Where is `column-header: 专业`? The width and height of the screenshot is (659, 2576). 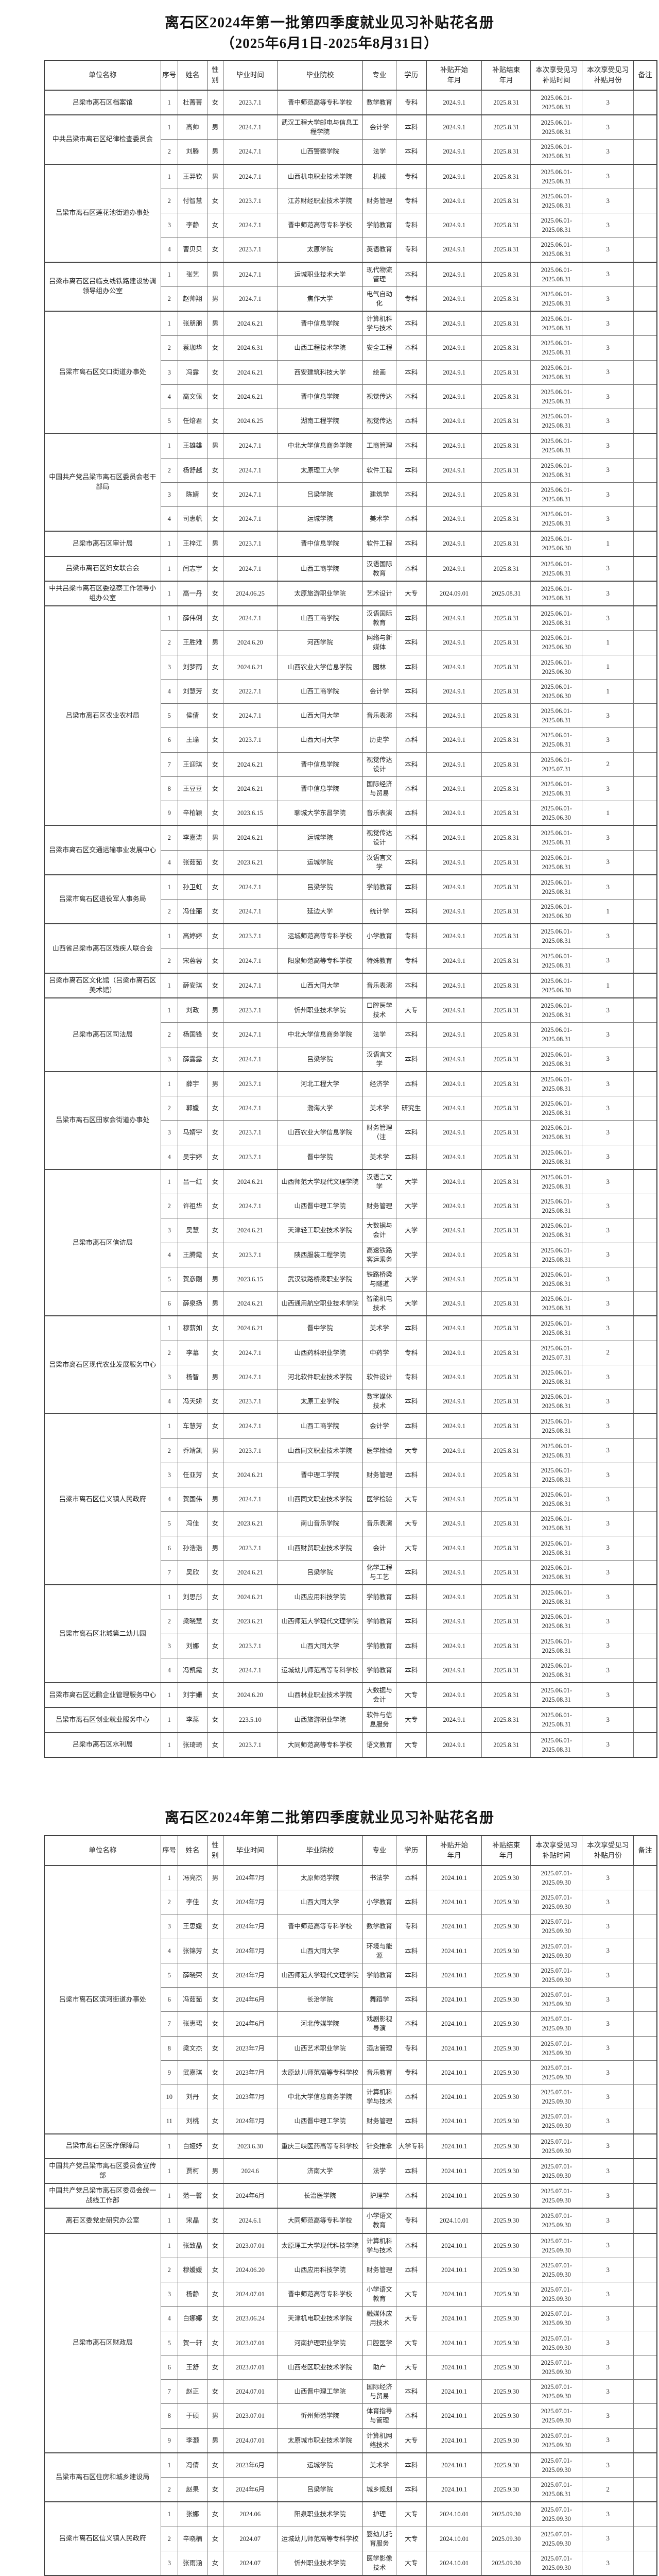 column-header: 专业 is located at coordinates (379, 1850).